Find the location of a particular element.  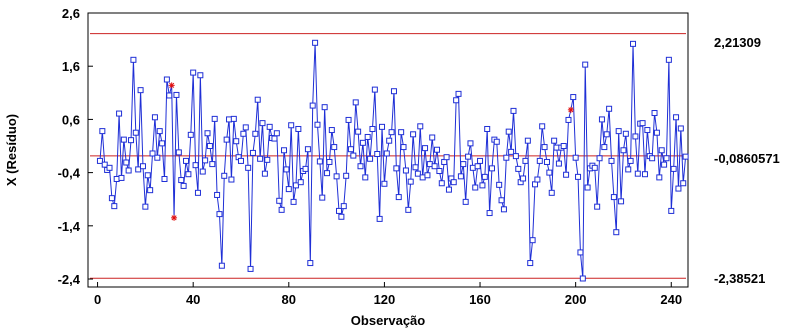

x-tick-label: 0 is located at coordinates (97, 299).